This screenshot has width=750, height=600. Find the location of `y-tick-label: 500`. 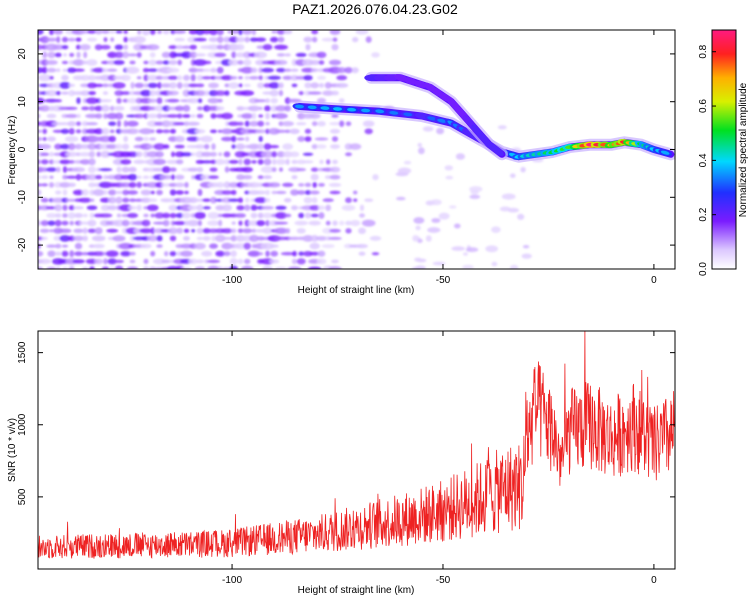

y-tick-label: 500 is located at coordinates (22, 496).